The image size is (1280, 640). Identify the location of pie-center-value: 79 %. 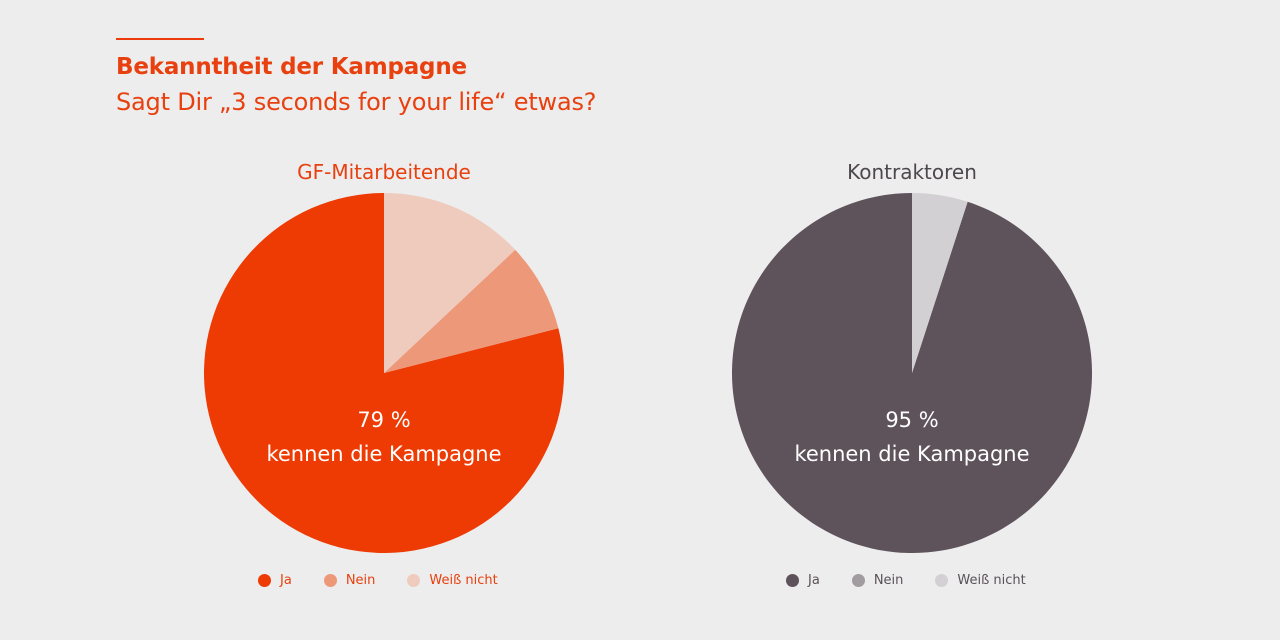
(384, 420).